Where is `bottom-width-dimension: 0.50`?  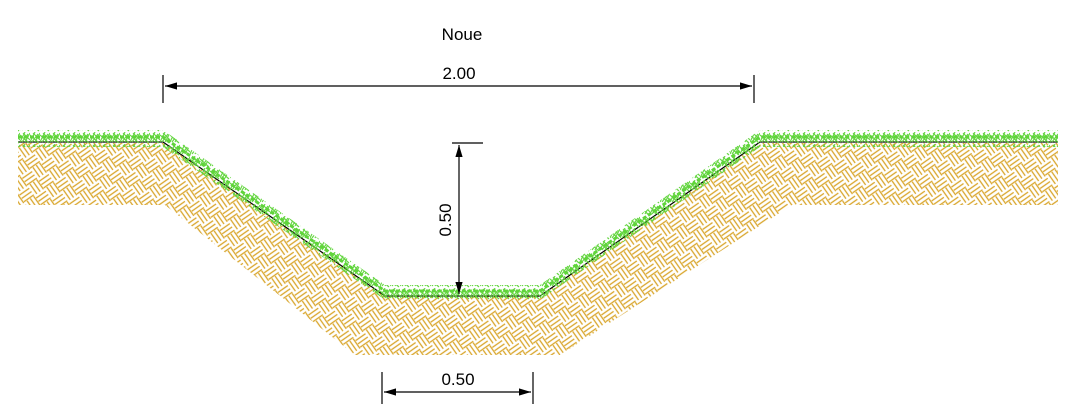 bottom-width-dimension: 0.50 is located at coordinates (457, 387).